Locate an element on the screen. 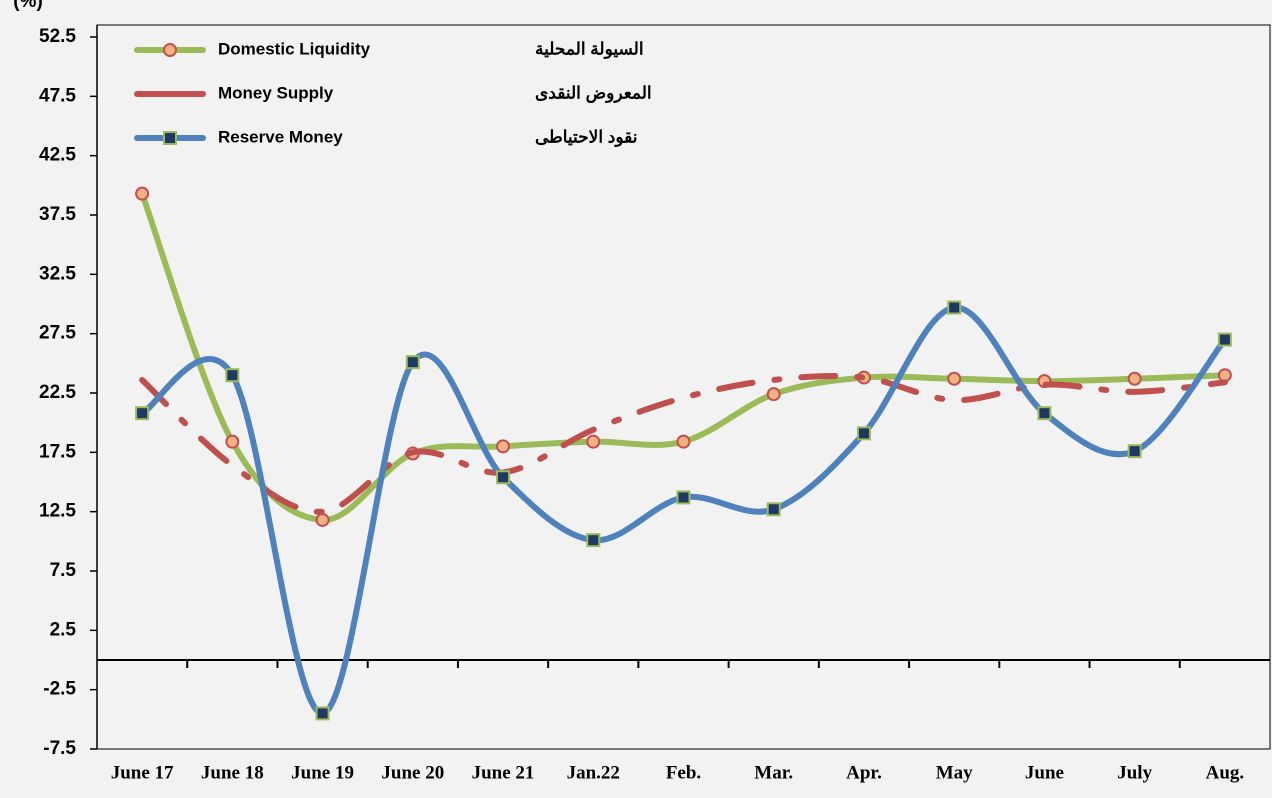 The height and width of the screenshot is (798, 1272). x-tick-label: Mar. is located at coordinates (773, 772).